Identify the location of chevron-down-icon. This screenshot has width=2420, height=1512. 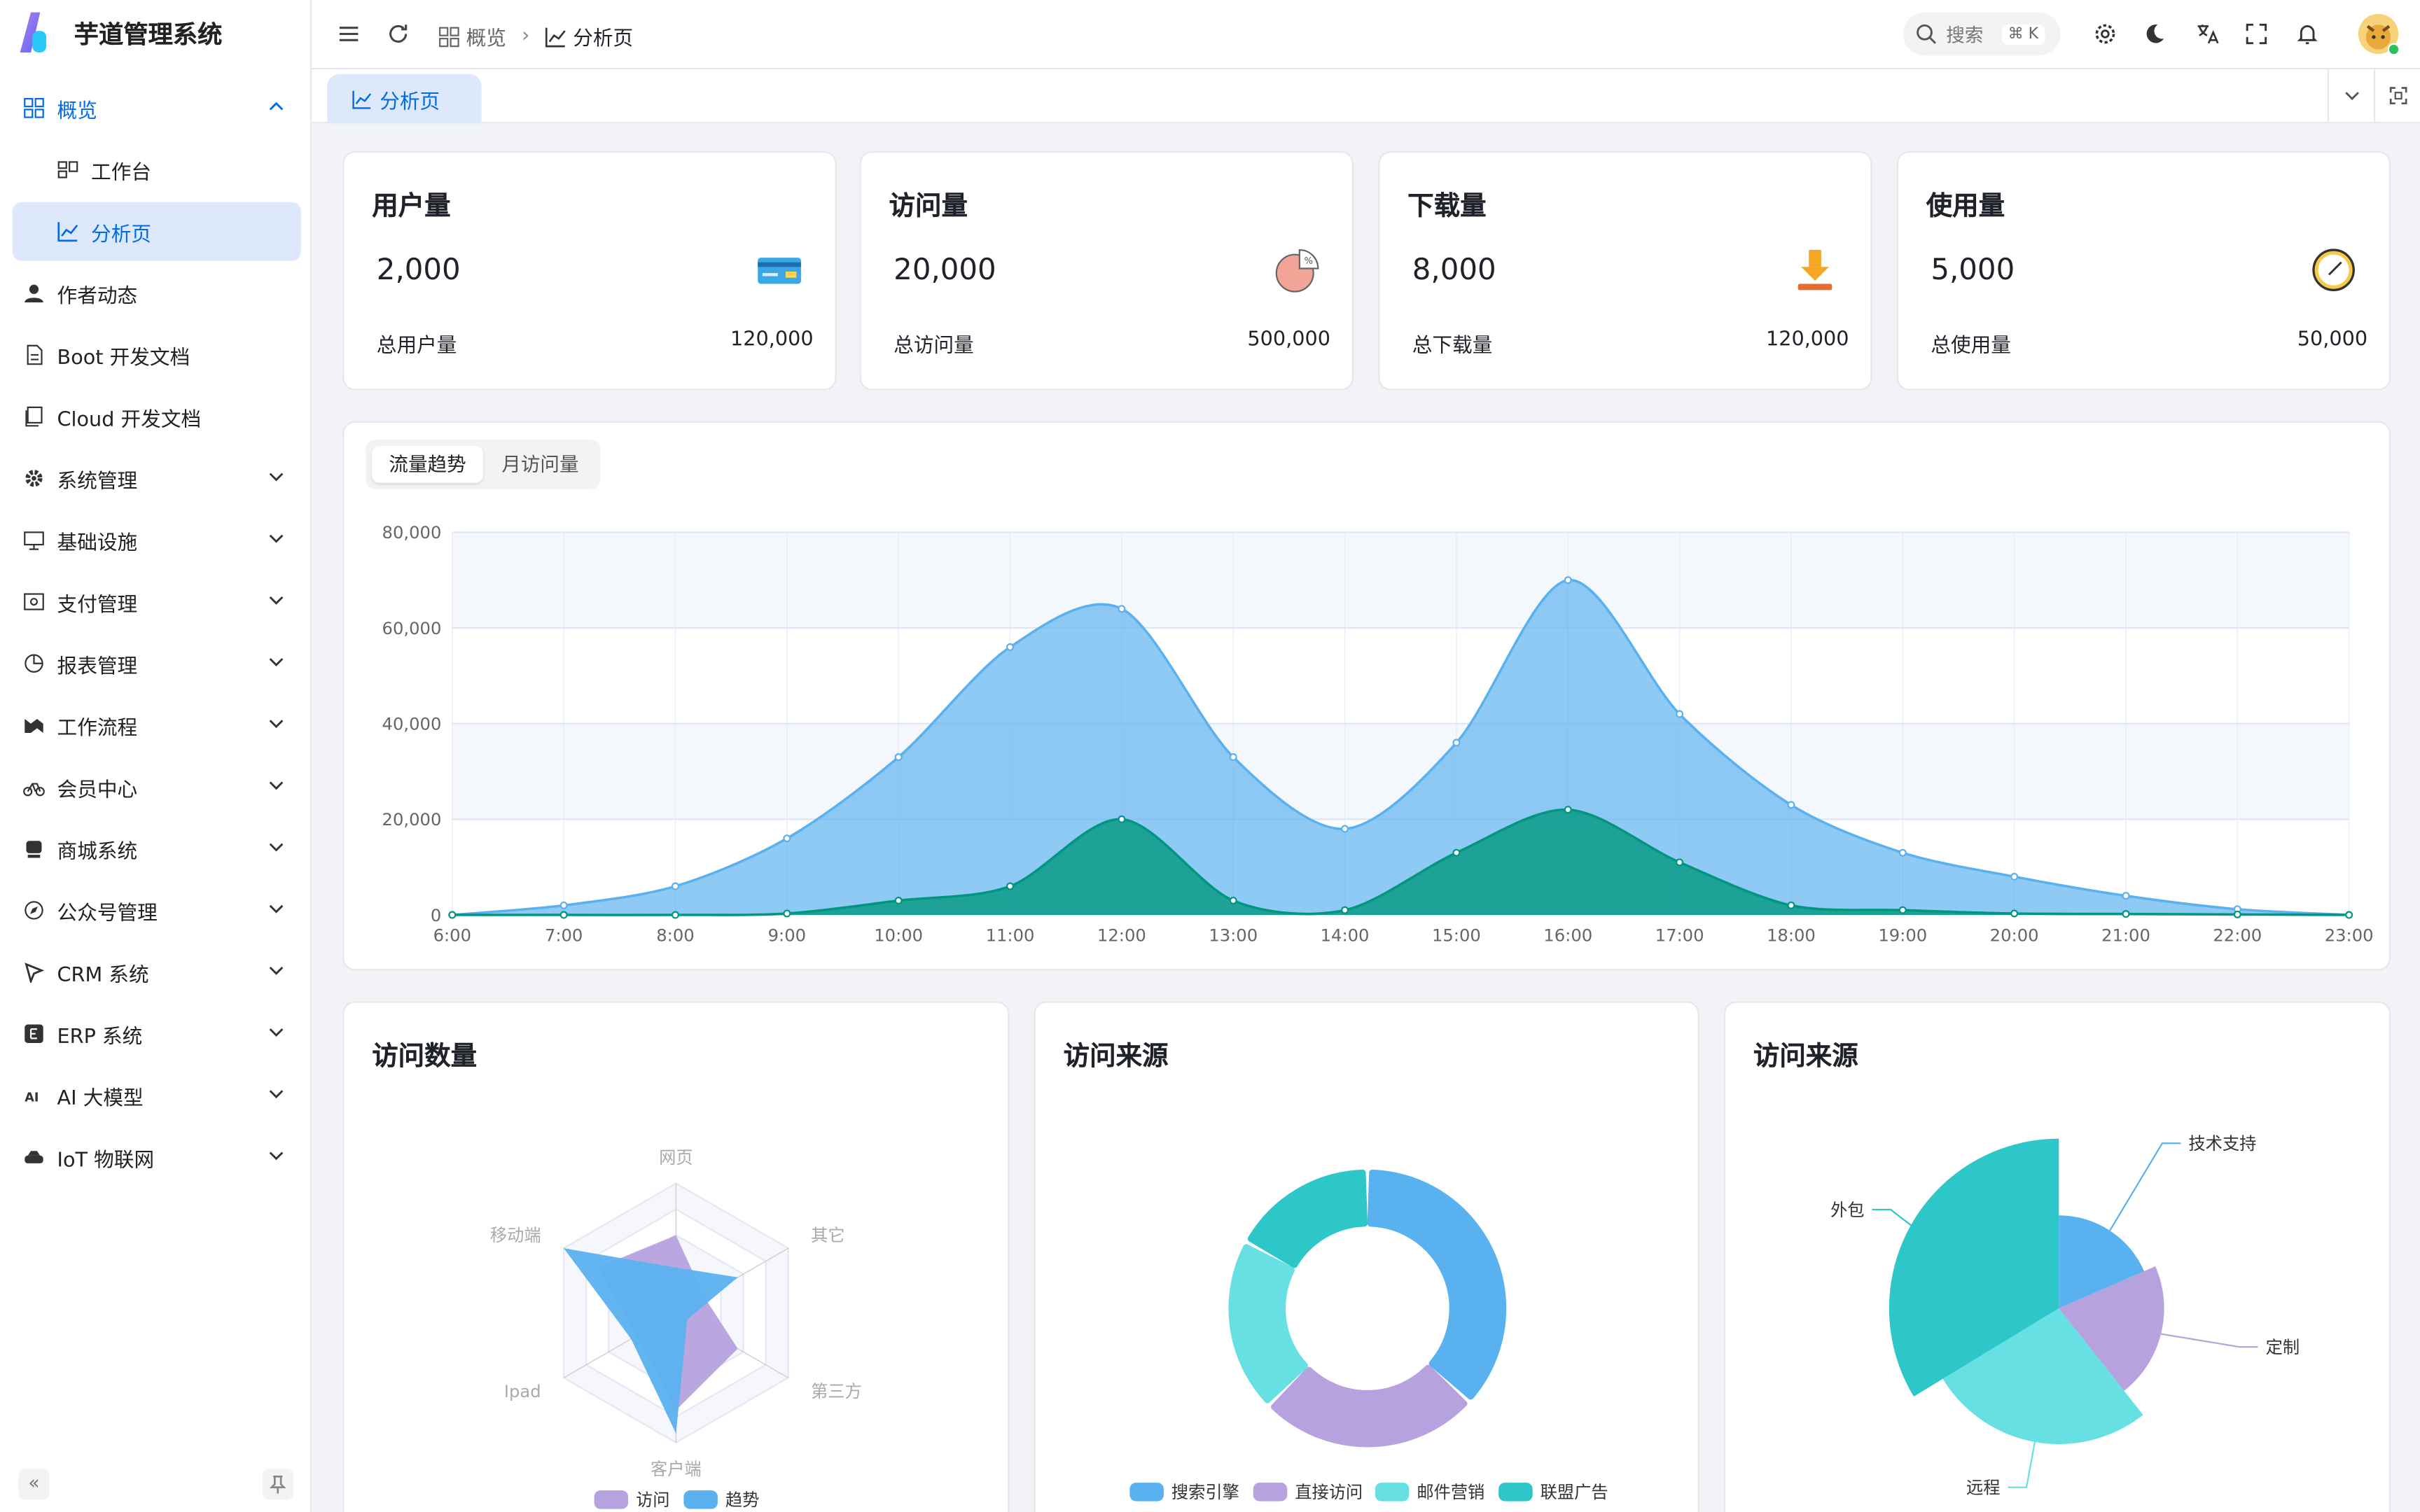
(276, 600).